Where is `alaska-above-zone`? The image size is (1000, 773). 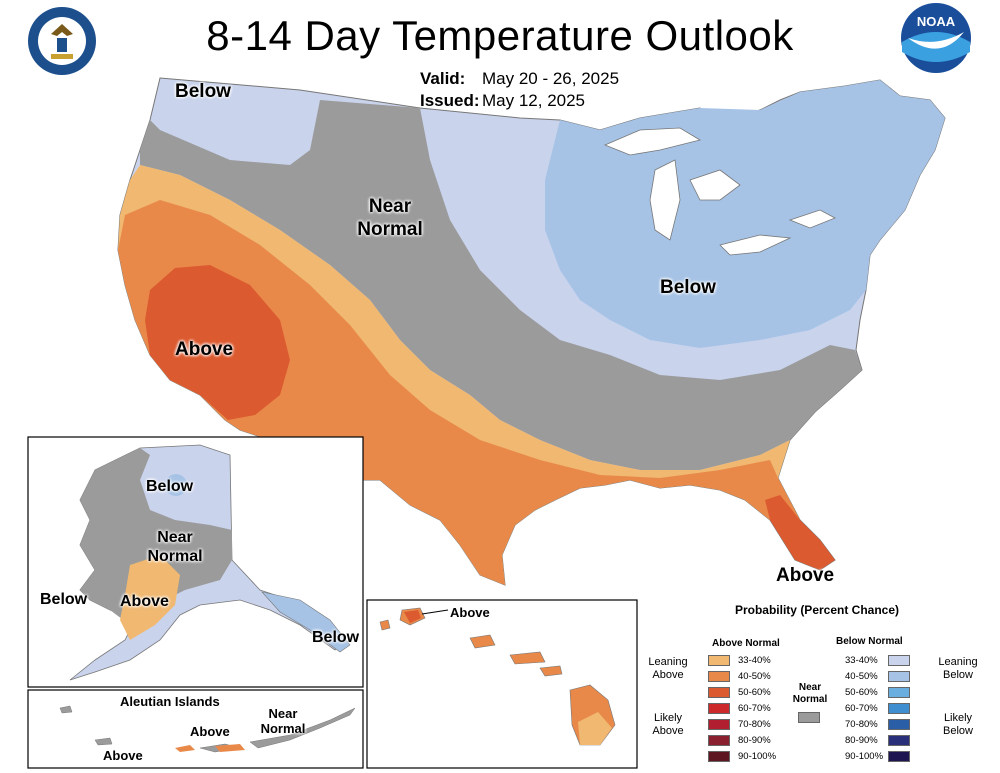 alaska-above-zone is located at coordinates (150, 597).